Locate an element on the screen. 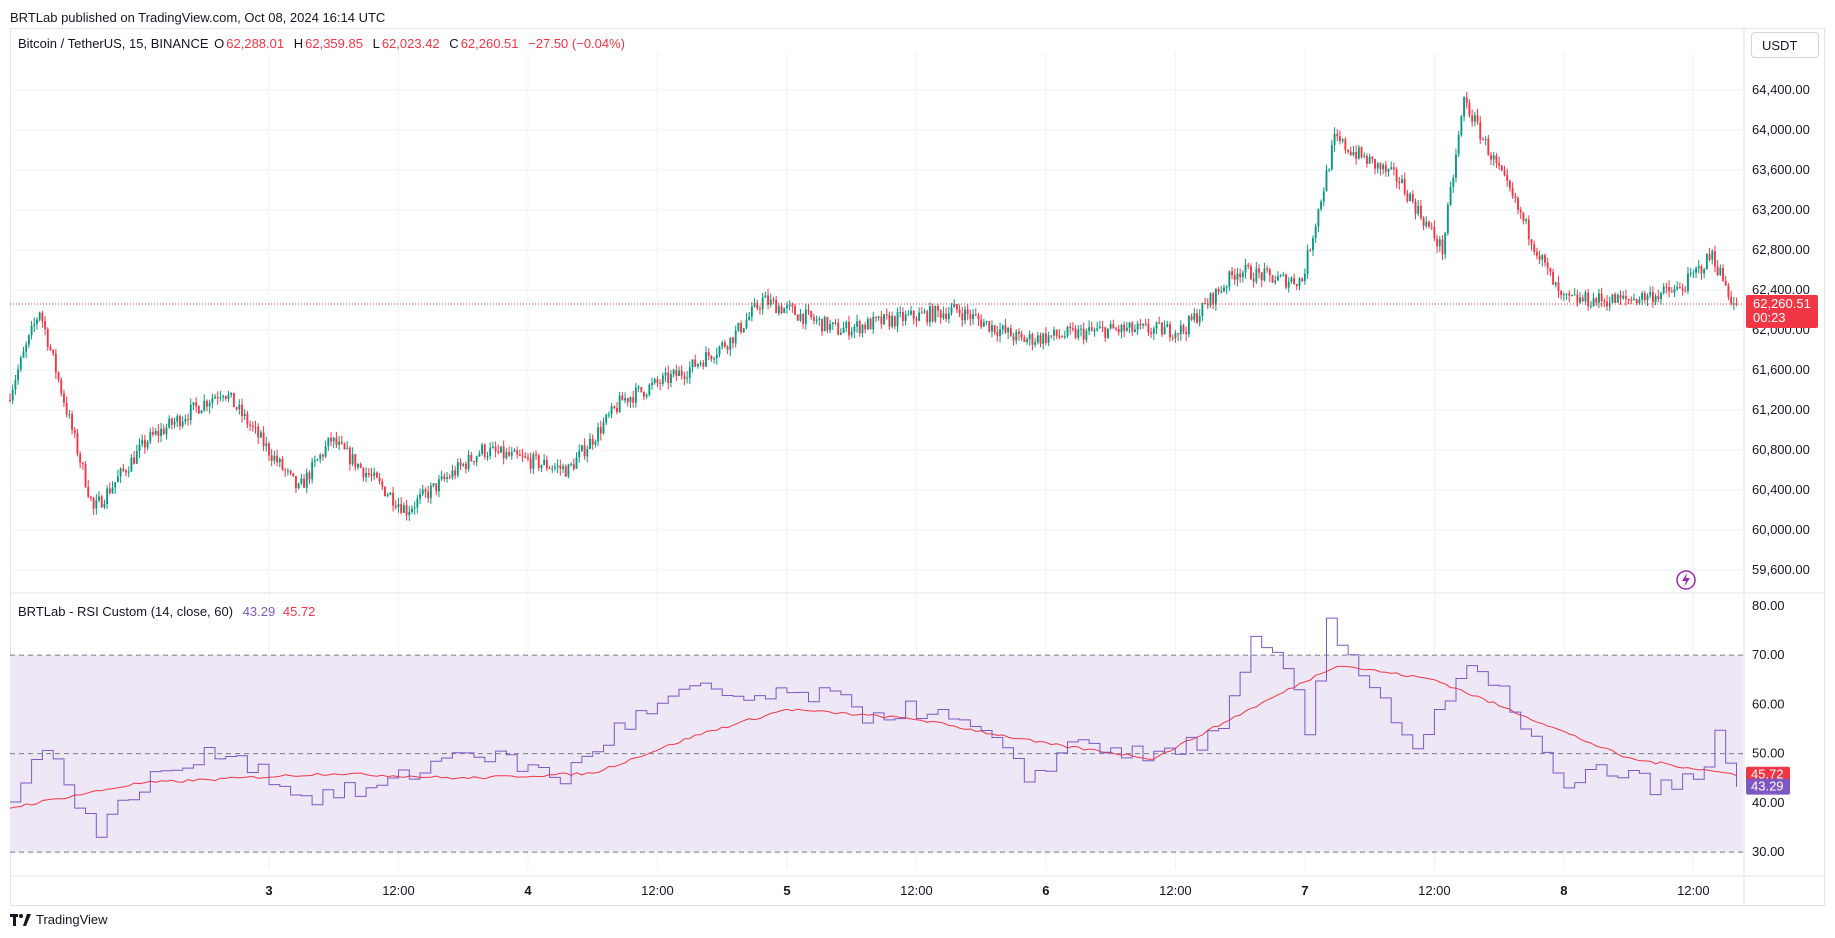 Image resolution: width=1835 pixels, height=938 pixels. x-tick-label: 8 is located at coordinates (1563, 890).